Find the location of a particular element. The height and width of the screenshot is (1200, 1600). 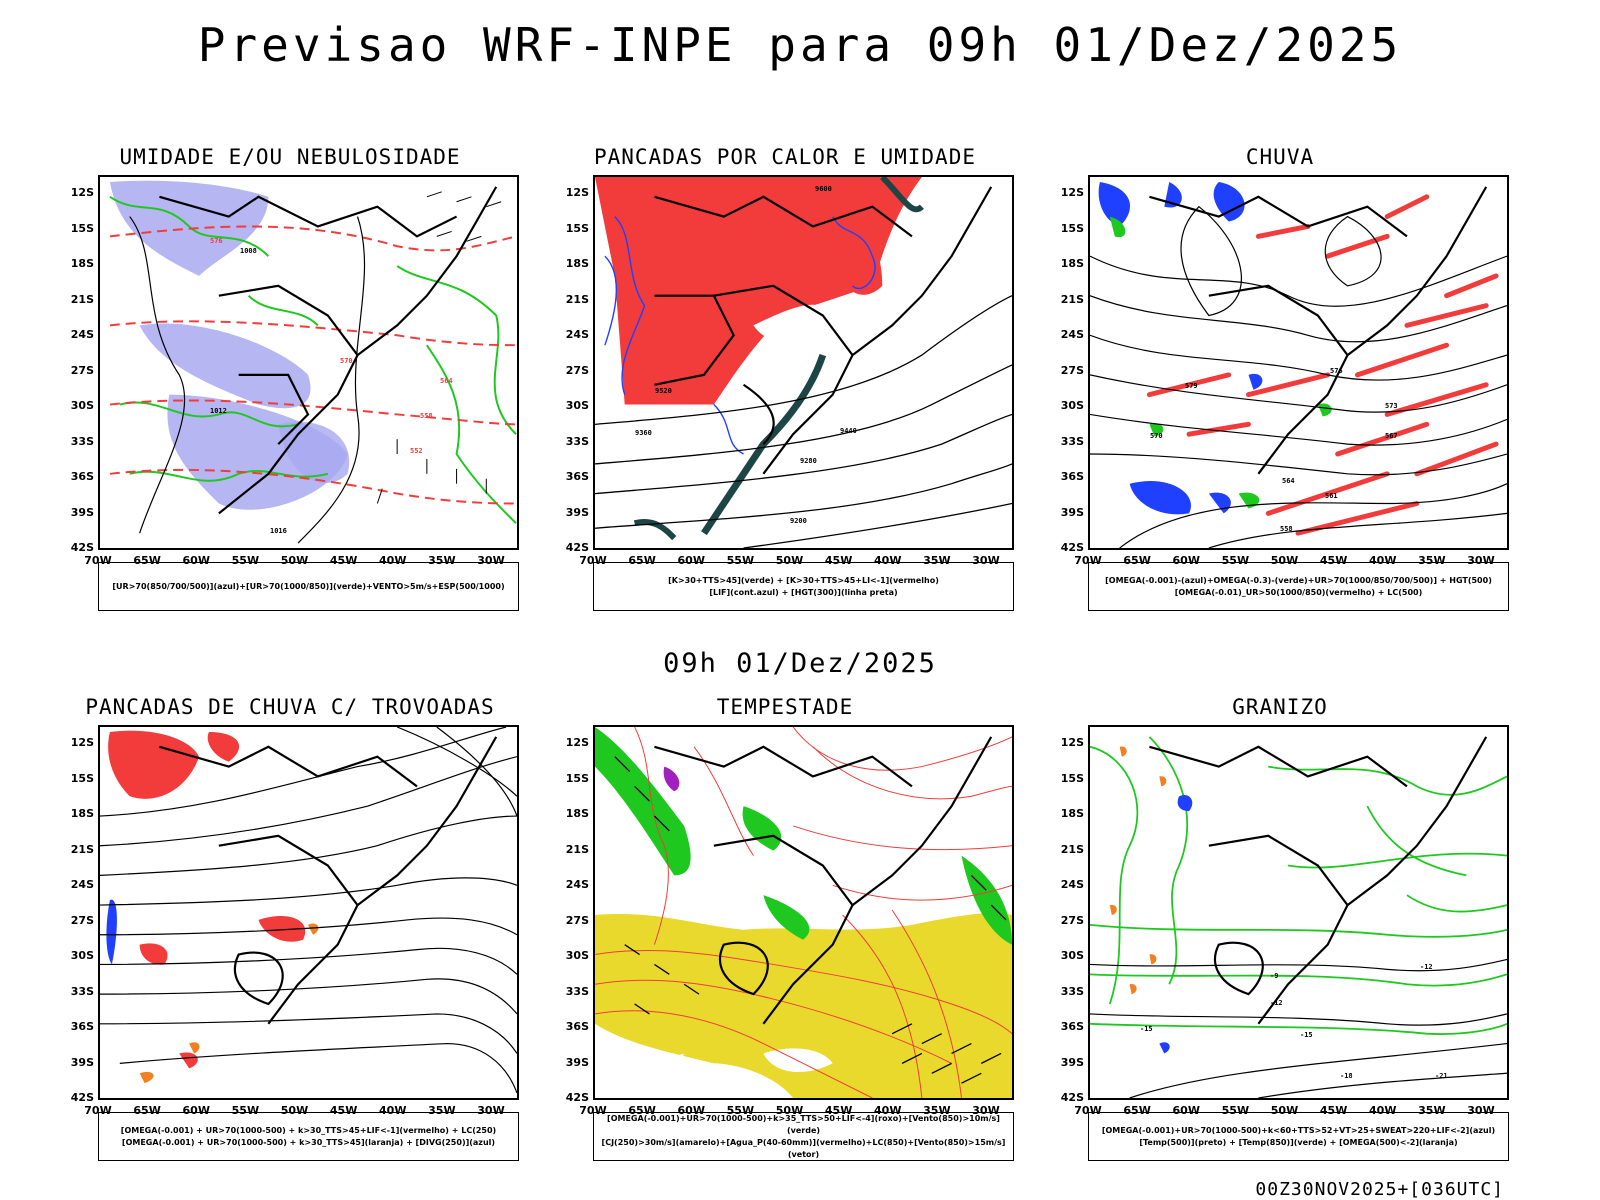

panel-pancadas-calor: PANCADAS POR CALOR E UMIDADE is located at coordinates (785, 385).